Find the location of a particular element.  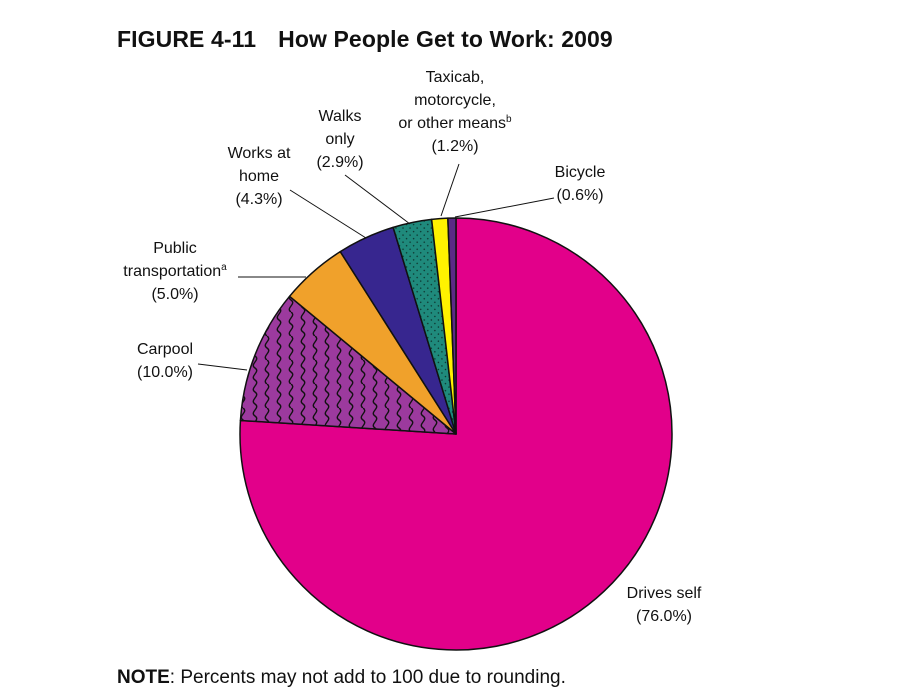

slice-label-bicycle: Bicycle (0.6%) is located at coordinates (580, 184).